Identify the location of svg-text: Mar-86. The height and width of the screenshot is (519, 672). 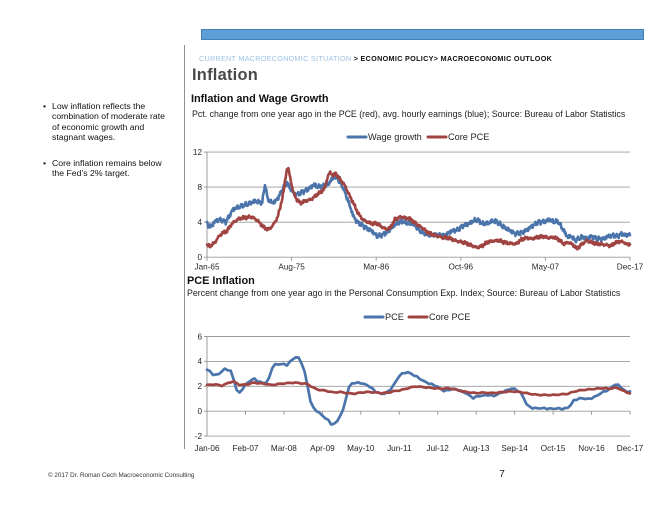
(376, 267).